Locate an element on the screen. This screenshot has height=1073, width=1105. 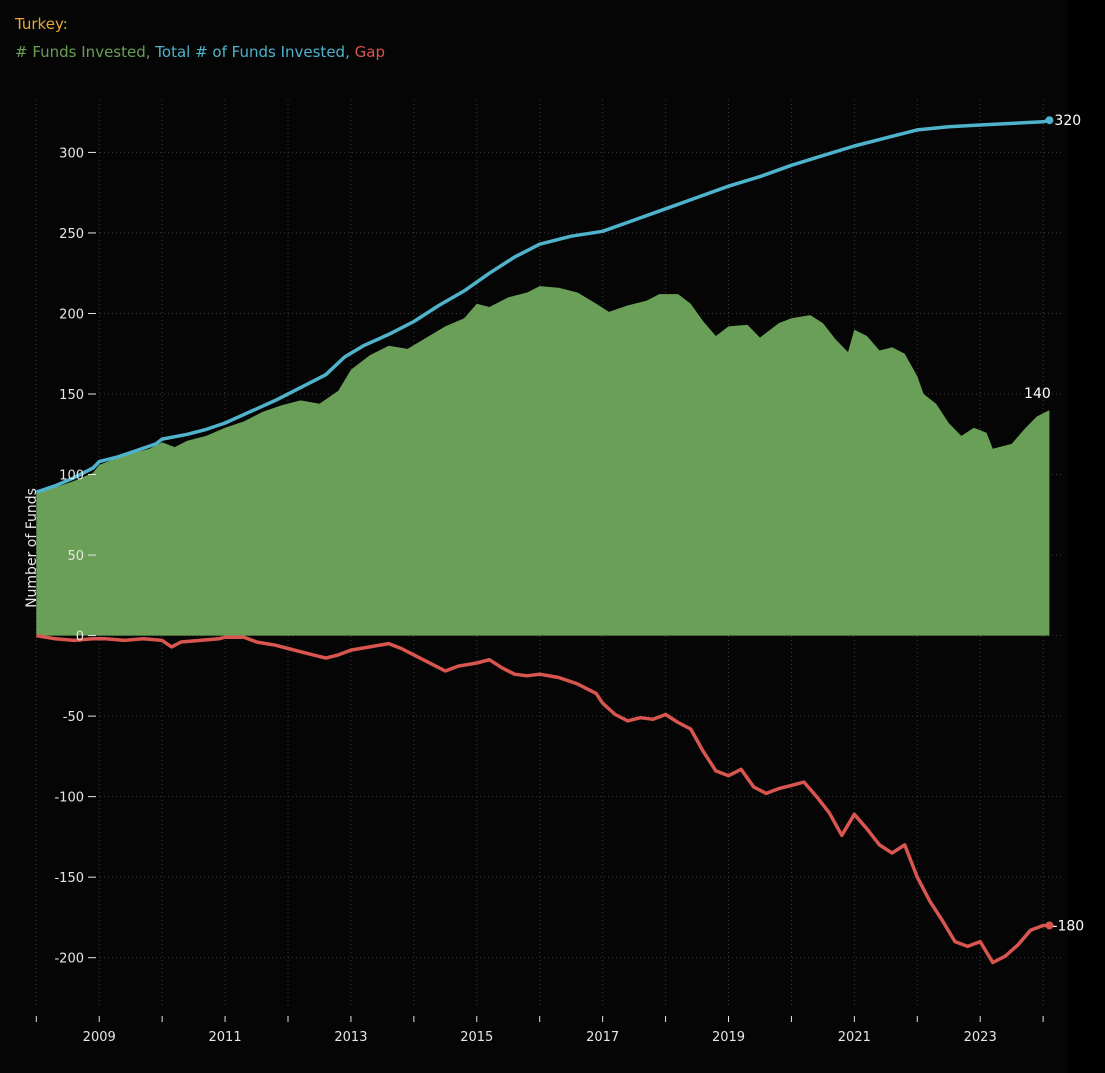
marker-total-end is located at coordinates (1049, 120).